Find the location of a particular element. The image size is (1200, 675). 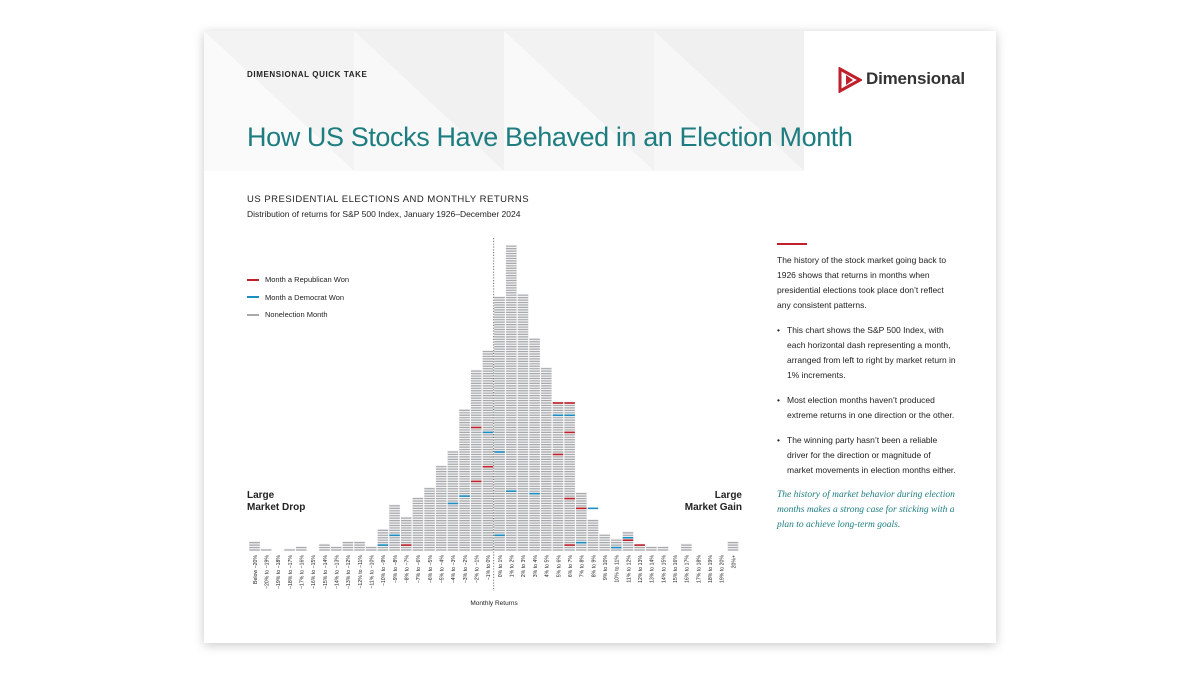

tick-label-40: 19% to 20% is located at coordinates (723, 569).